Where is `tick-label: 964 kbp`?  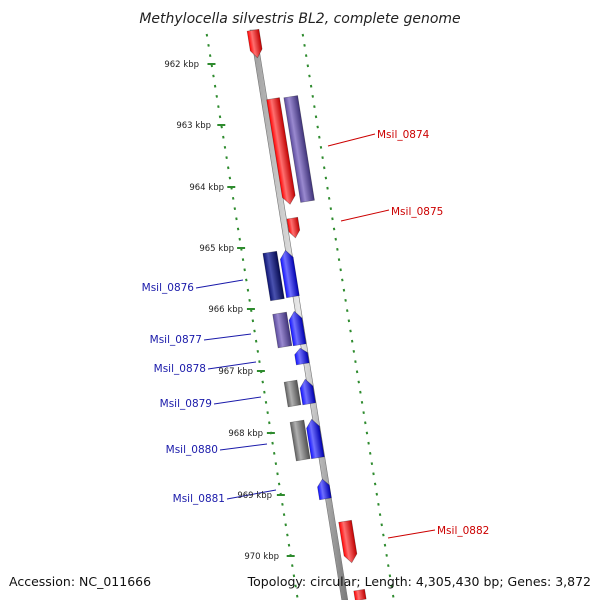
tick-label: 964 kbp is located at coordinates (206, 188).